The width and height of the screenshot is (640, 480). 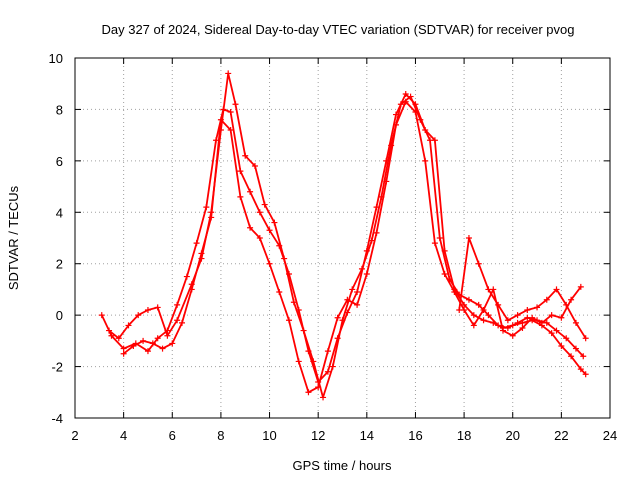 I want to click on y-tick-label: -2, so click(x=57, y=367).